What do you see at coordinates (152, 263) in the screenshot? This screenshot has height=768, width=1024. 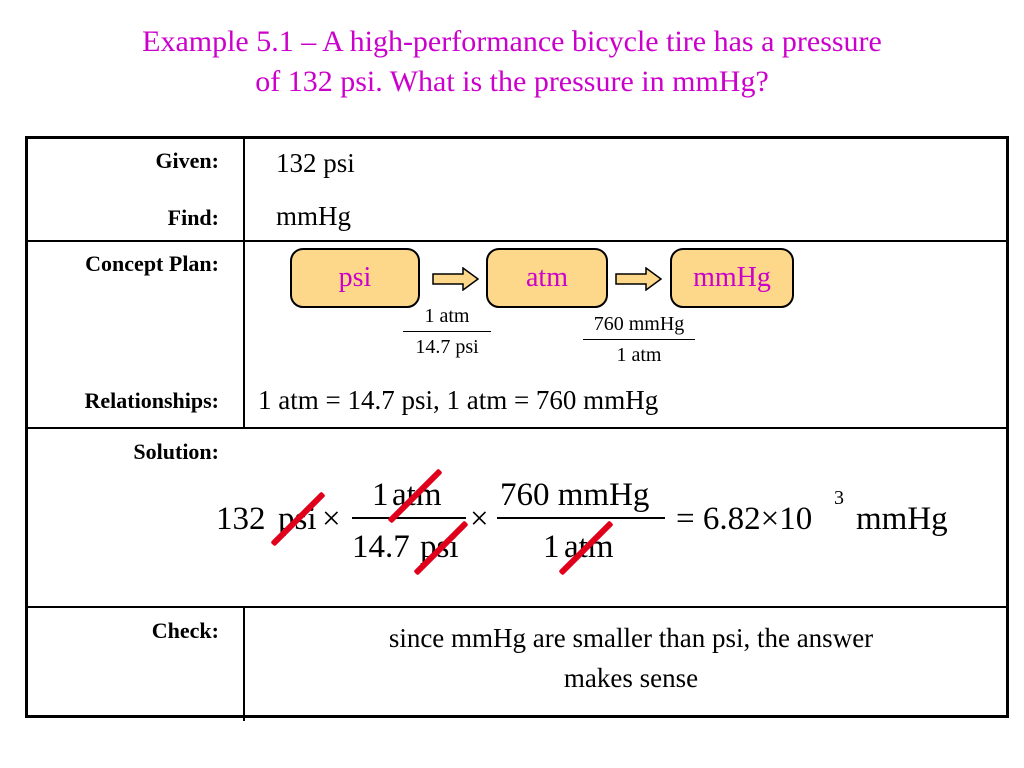 I see `concept-plan-label: Concept Plan:` at bounding box center [152, 263].